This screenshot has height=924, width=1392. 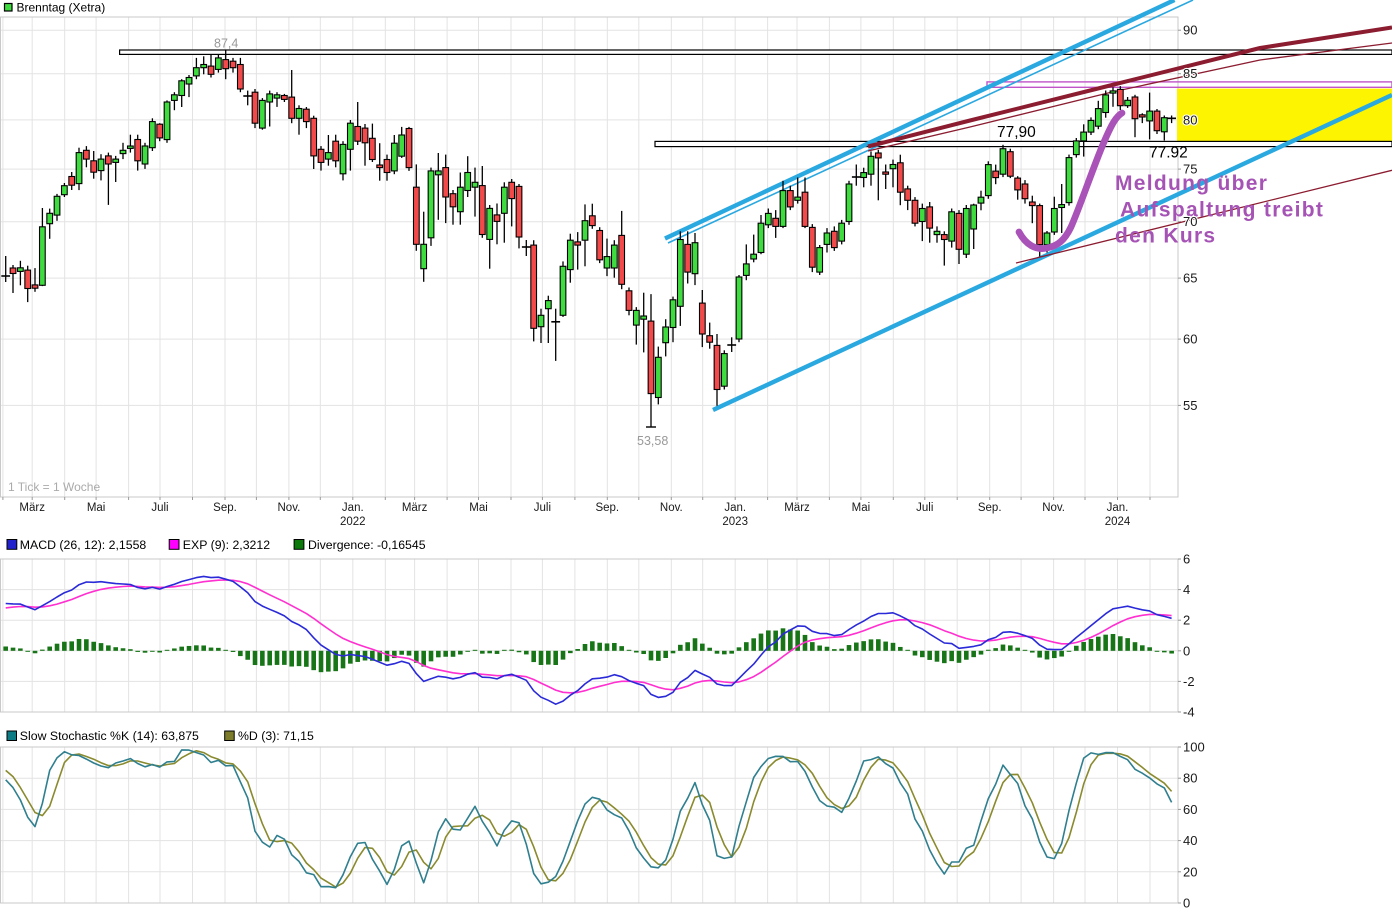 What do you see at coordinates (1190, 221) in the screenshot?
I see `svg-text: 70` at bounding box center [1190, 221].